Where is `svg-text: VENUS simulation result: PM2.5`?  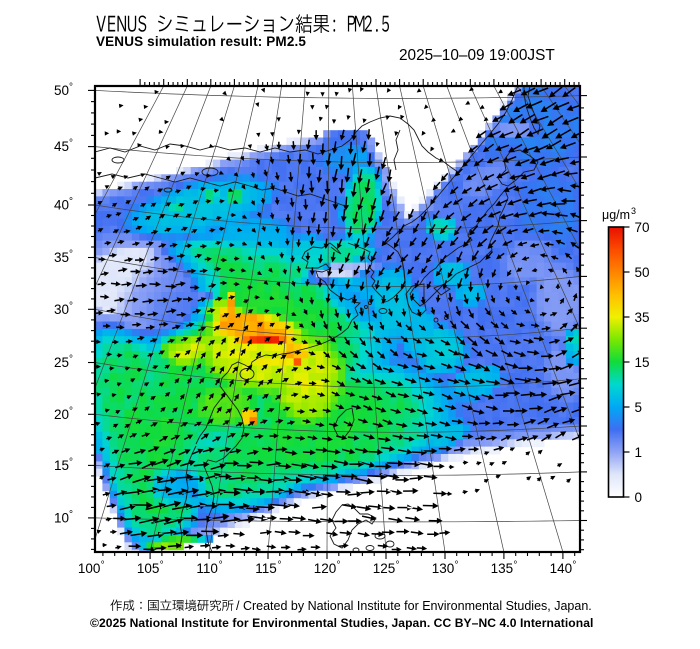
svg-text: VENUS simulation result: PM2.5 is located at coordinates (201, 41).